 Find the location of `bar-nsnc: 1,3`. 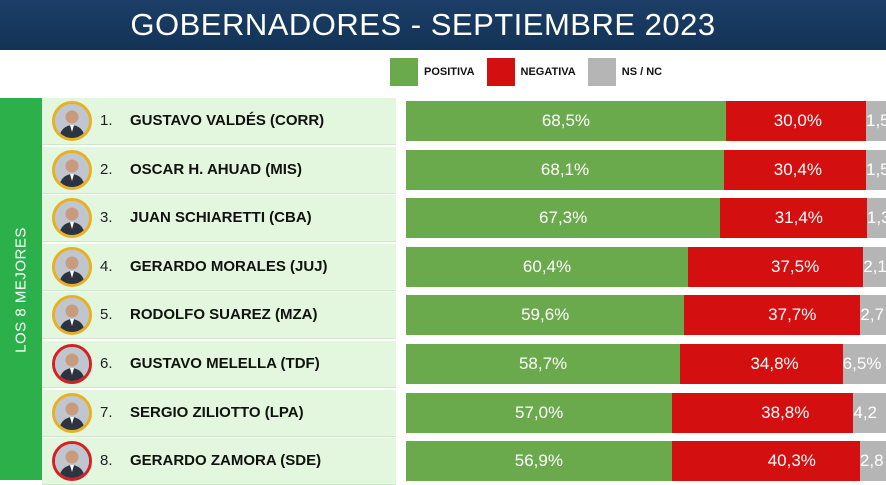

bar-nsnc: 1,3 is located at coordinates (876, 218).